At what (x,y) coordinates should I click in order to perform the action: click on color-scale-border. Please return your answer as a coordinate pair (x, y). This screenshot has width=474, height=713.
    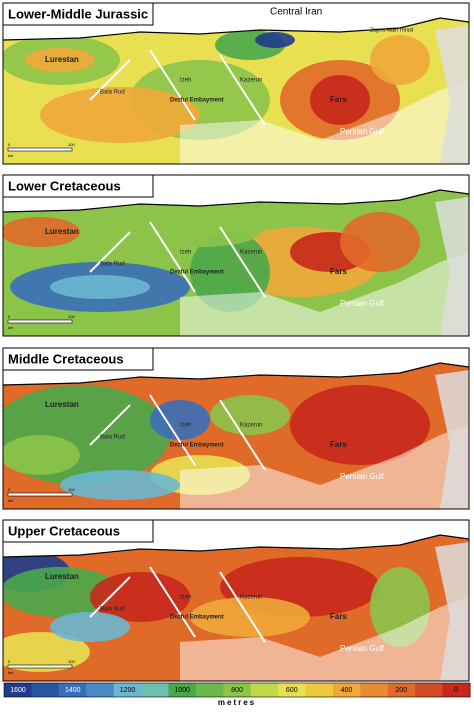
    Looking at the image, I should click on (237, 690).